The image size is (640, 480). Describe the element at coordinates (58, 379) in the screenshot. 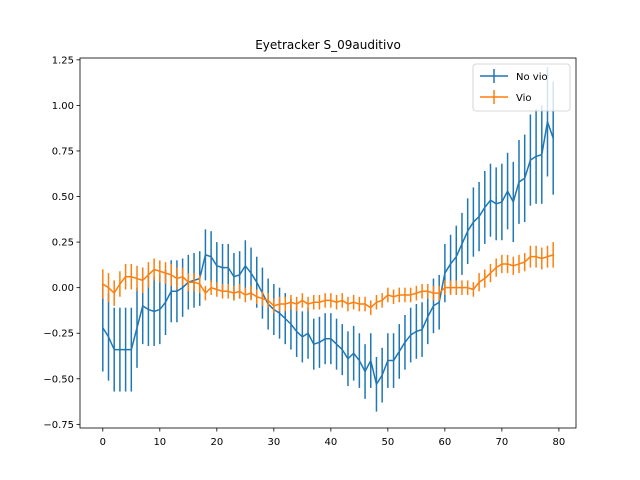

I see `y-tick-label: −0.50` at that location.